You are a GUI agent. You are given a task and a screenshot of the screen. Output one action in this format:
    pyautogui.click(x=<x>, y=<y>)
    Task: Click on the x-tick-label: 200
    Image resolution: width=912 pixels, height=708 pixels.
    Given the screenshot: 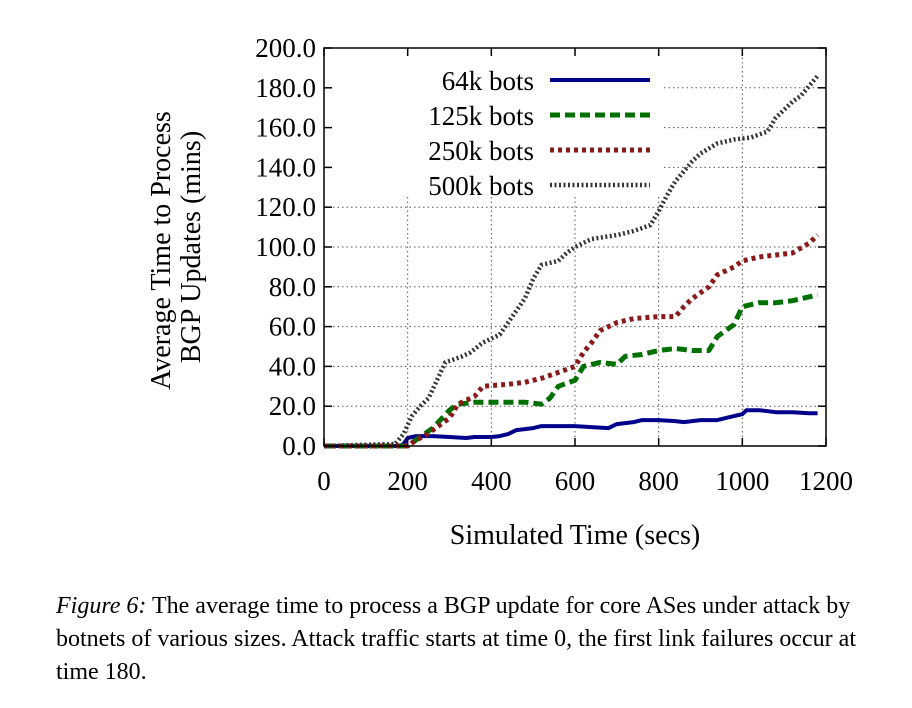 What is the action you would take?
    pyautogui.click(x=407, y=481)
    